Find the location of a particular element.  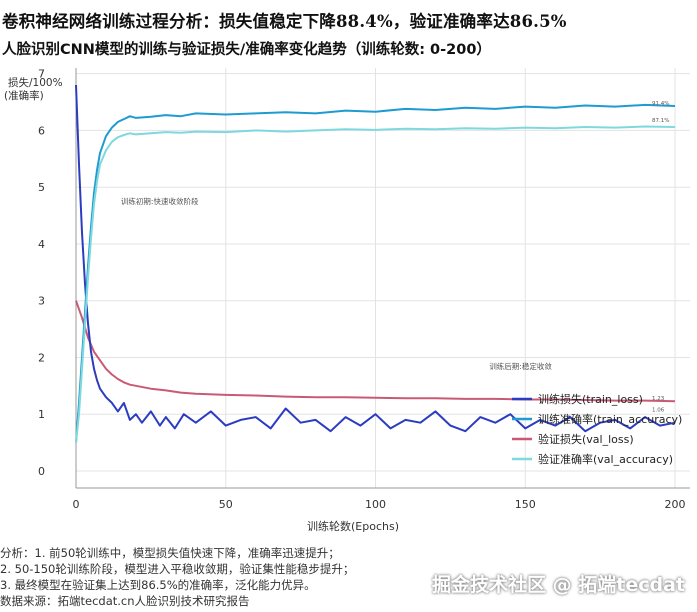

annotation-label: 训练后期:稳定收敛 is located at coordinates (520, 366).